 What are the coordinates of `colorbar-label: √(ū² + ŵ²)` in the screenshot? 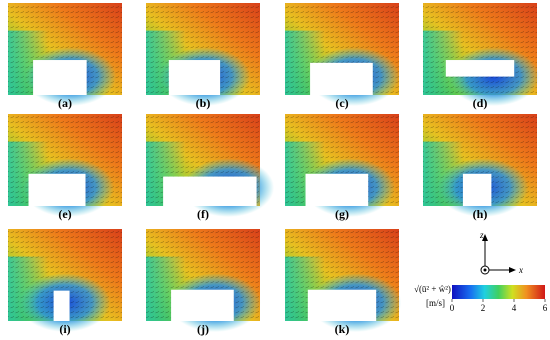 It's located at (432, 289).